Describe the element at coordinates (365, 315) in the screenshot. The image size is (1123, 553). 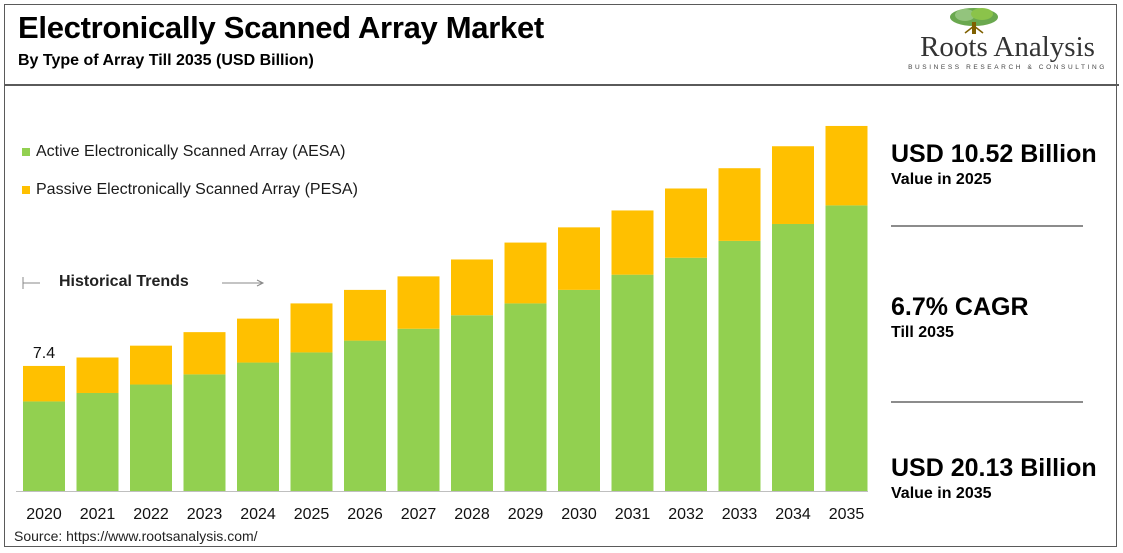
I see `bar-pesa-2026` at that location.